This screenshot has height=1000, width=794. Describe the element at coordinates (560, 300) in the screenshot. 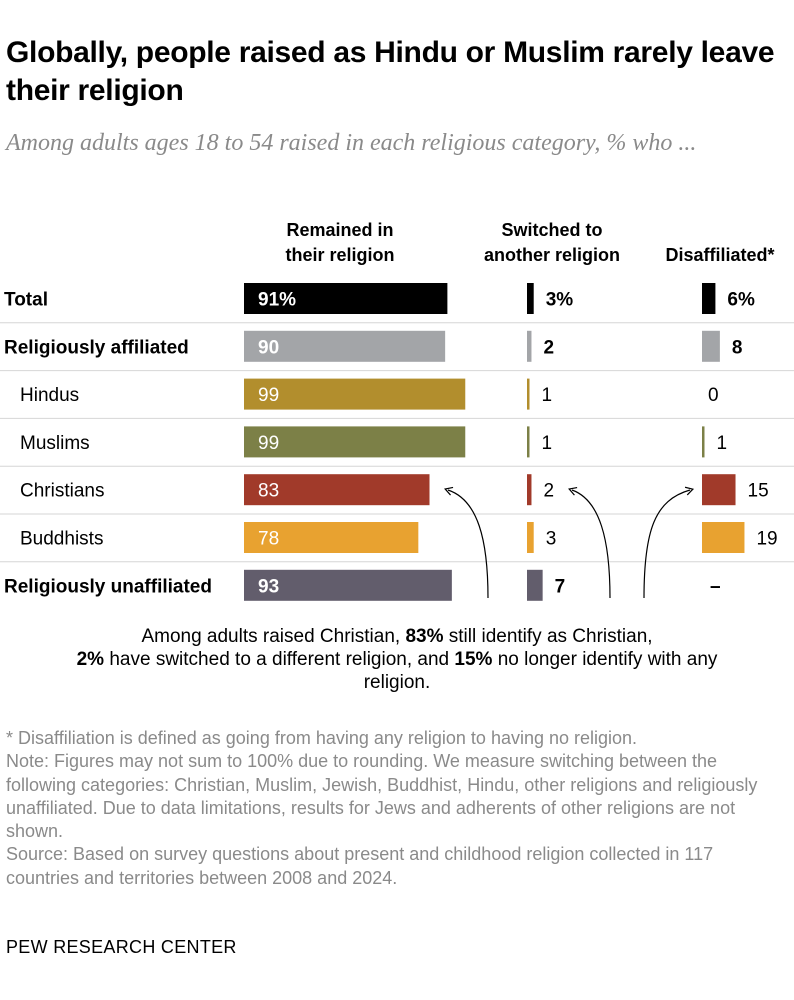

I see `data-label-switched-total: 3%` at that location.